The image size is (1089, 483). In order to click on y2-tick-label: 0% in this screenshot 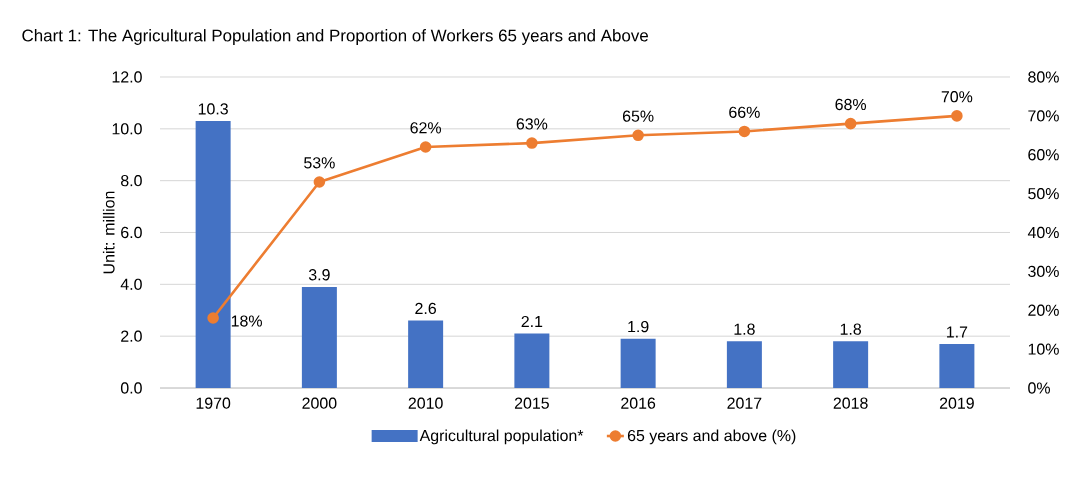, I will do `click(1039, 388)`.